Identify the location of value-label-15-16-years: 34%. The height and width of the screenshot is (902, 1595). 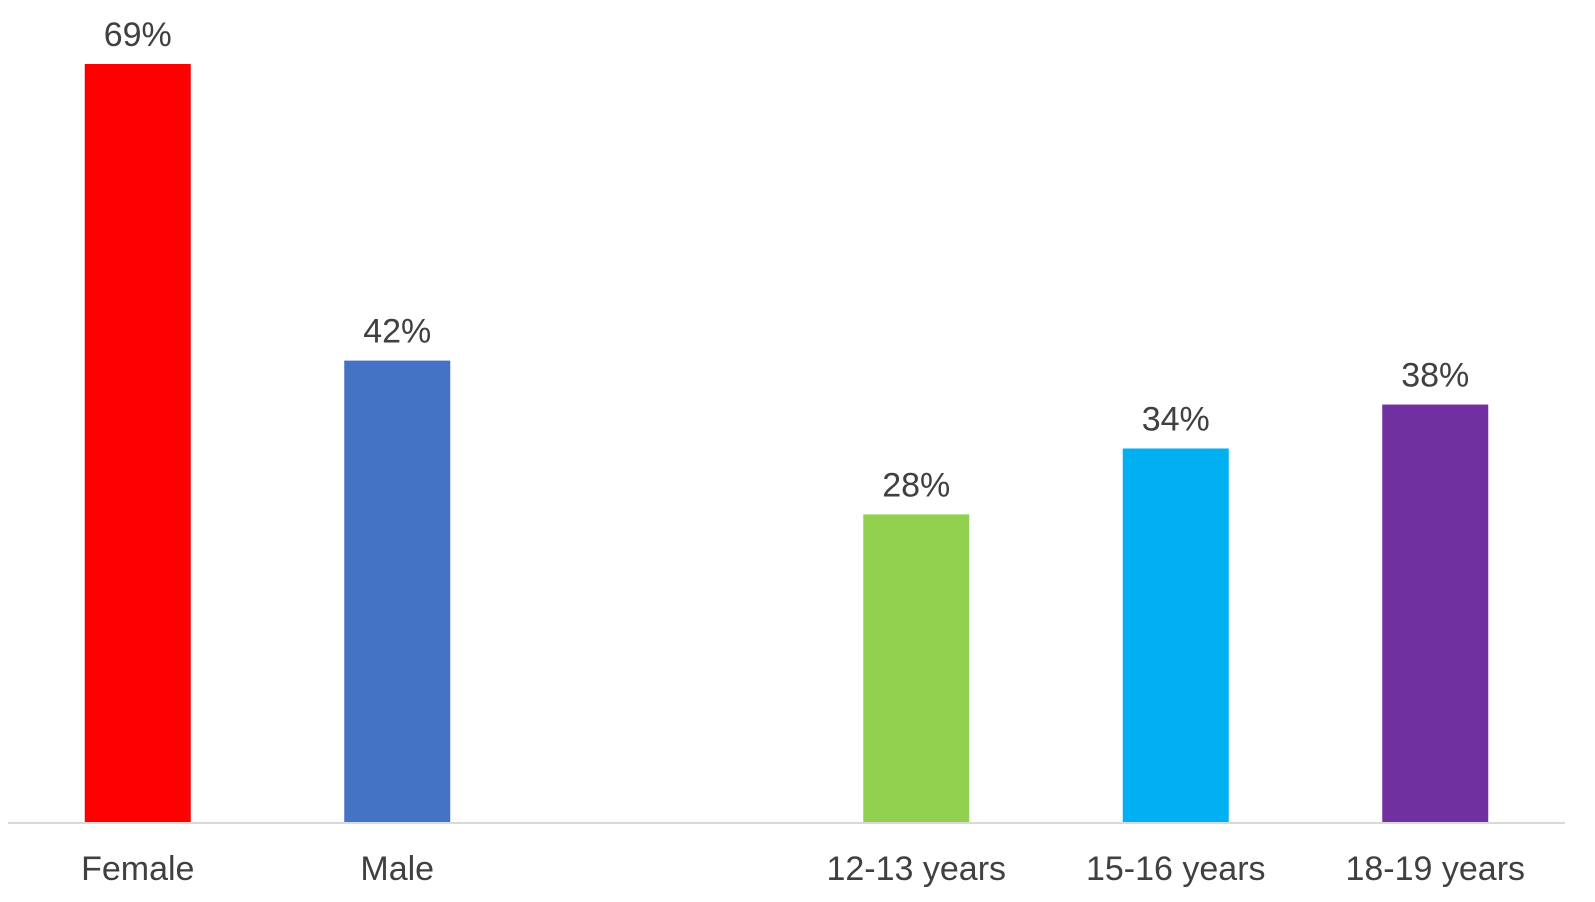
(1176, 419).